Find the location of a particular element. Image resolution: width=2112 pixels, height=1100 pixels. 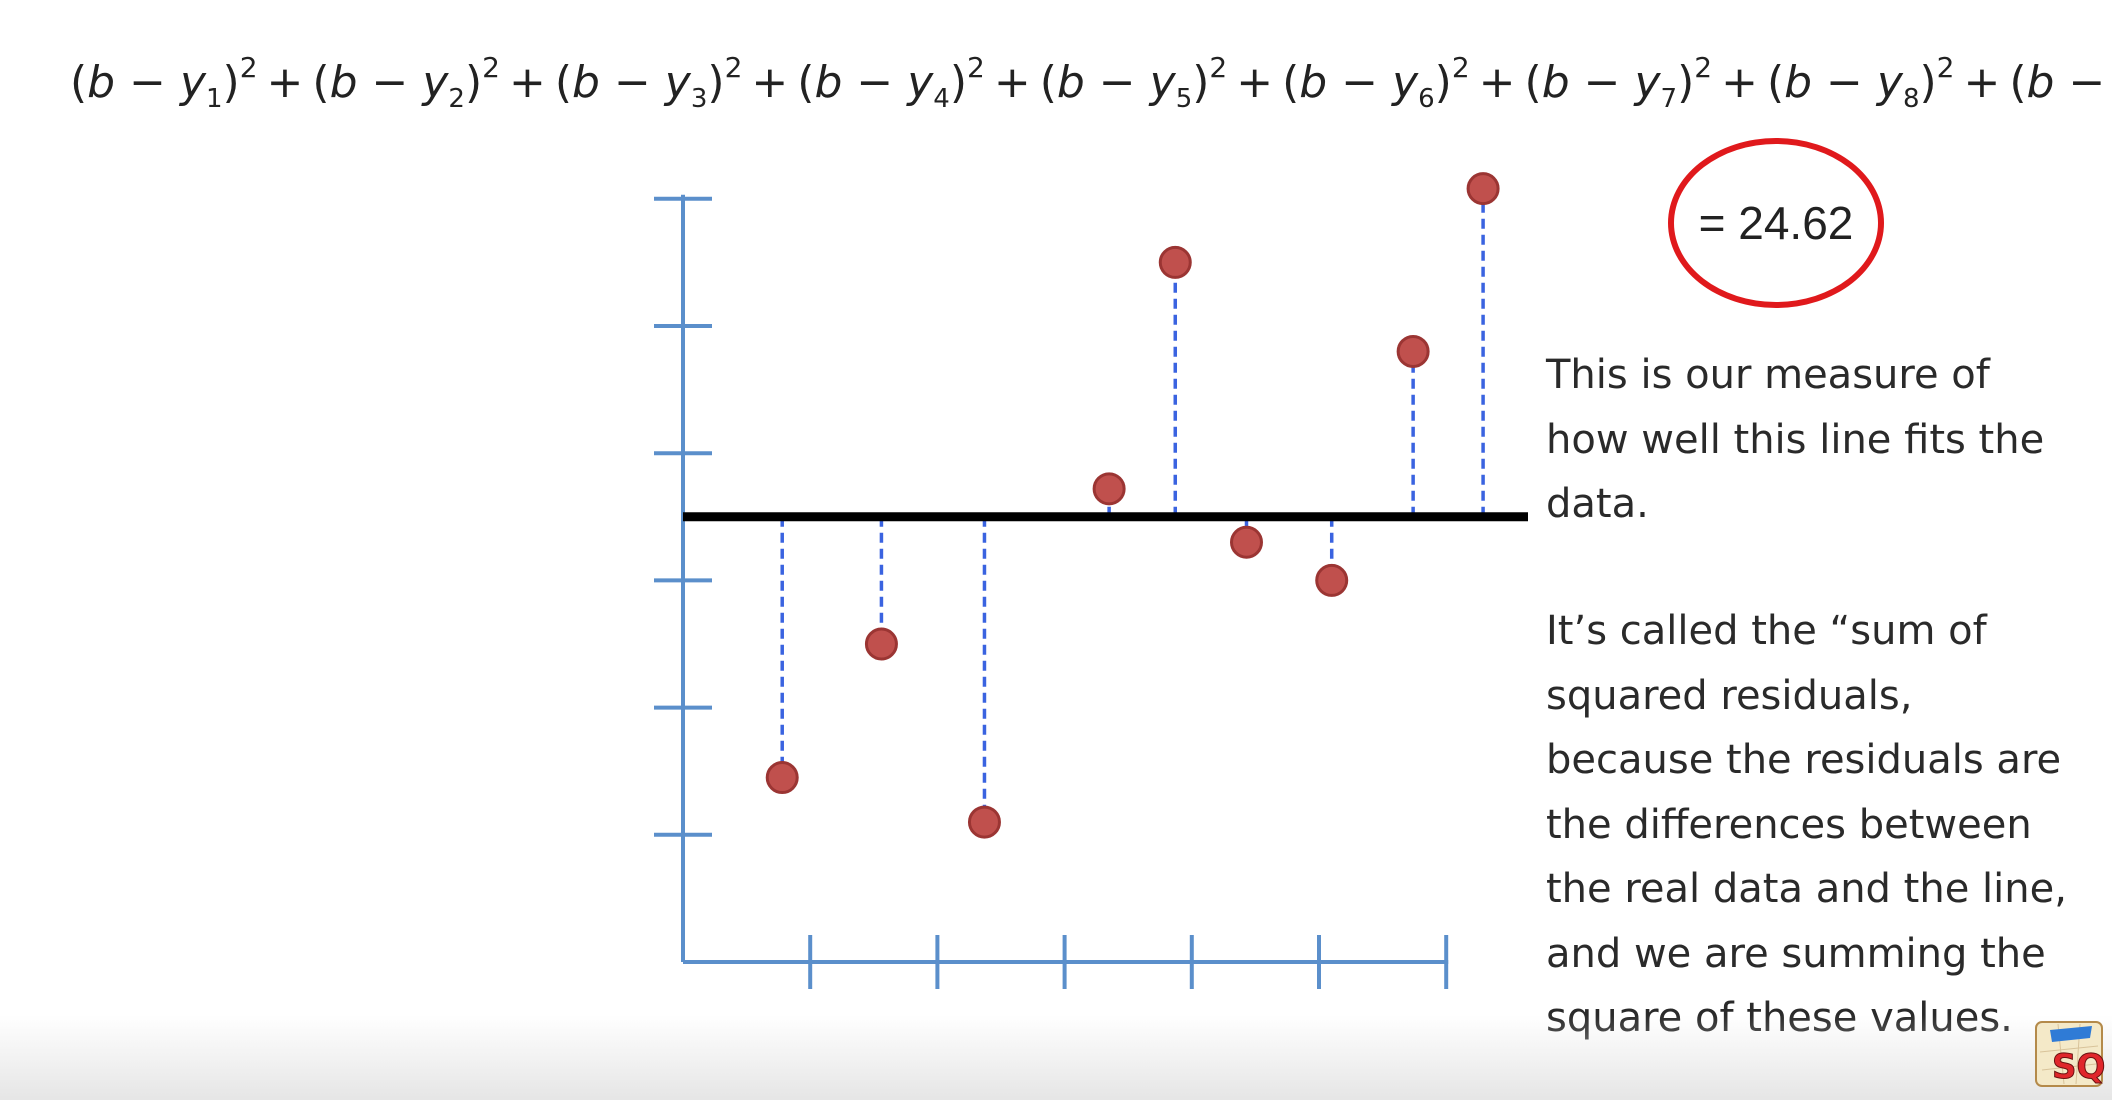

formula-term: (b − y4)2 is located at coordinates (891, 82).